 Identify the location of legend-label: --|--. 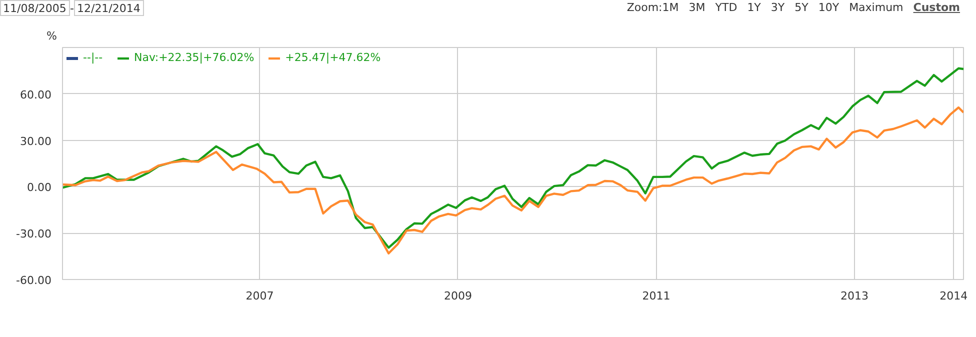
(93, 57).